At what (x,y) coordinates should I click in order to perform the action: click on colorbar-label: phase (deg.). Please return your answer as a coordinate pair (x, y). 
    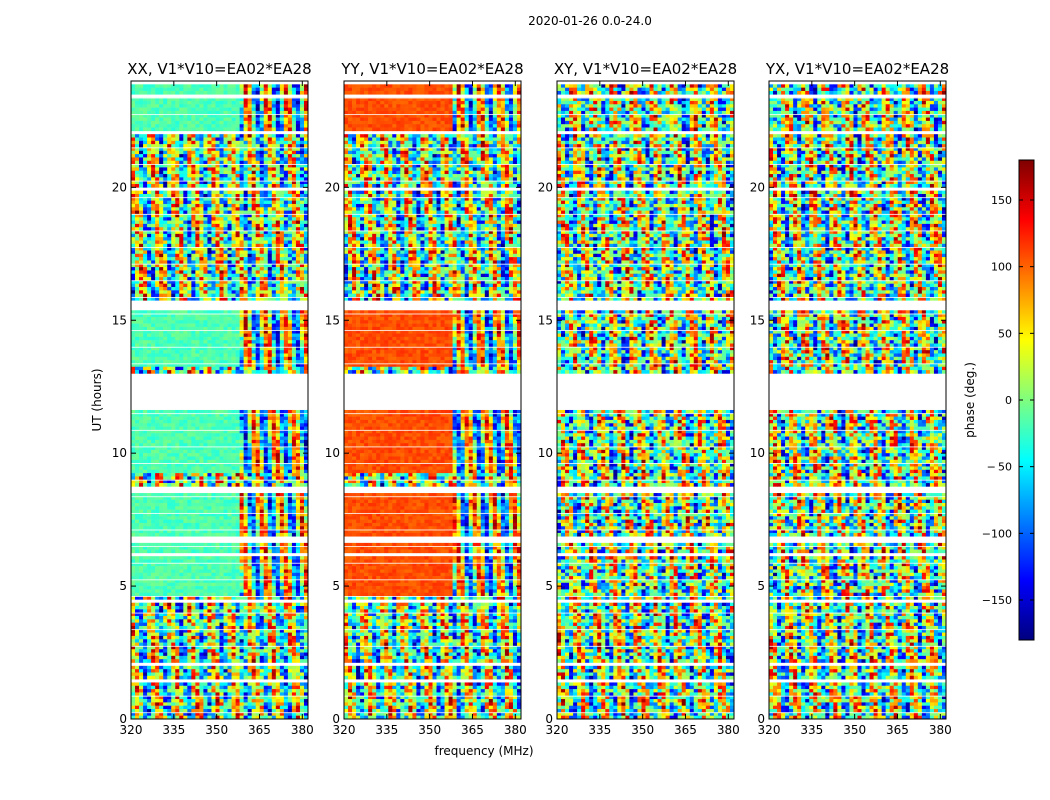
    Looking at the image, I should click on (970, 400).